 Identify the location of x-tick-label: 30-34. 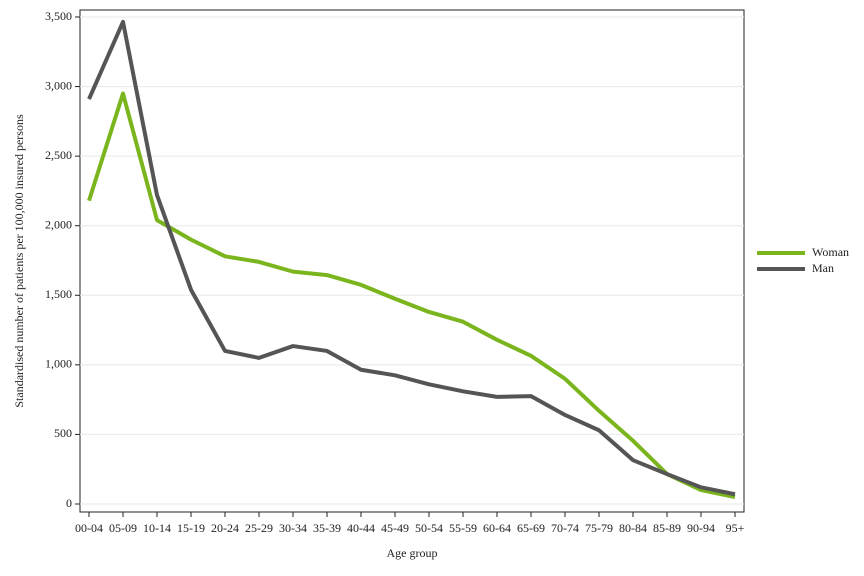
(293, 528).